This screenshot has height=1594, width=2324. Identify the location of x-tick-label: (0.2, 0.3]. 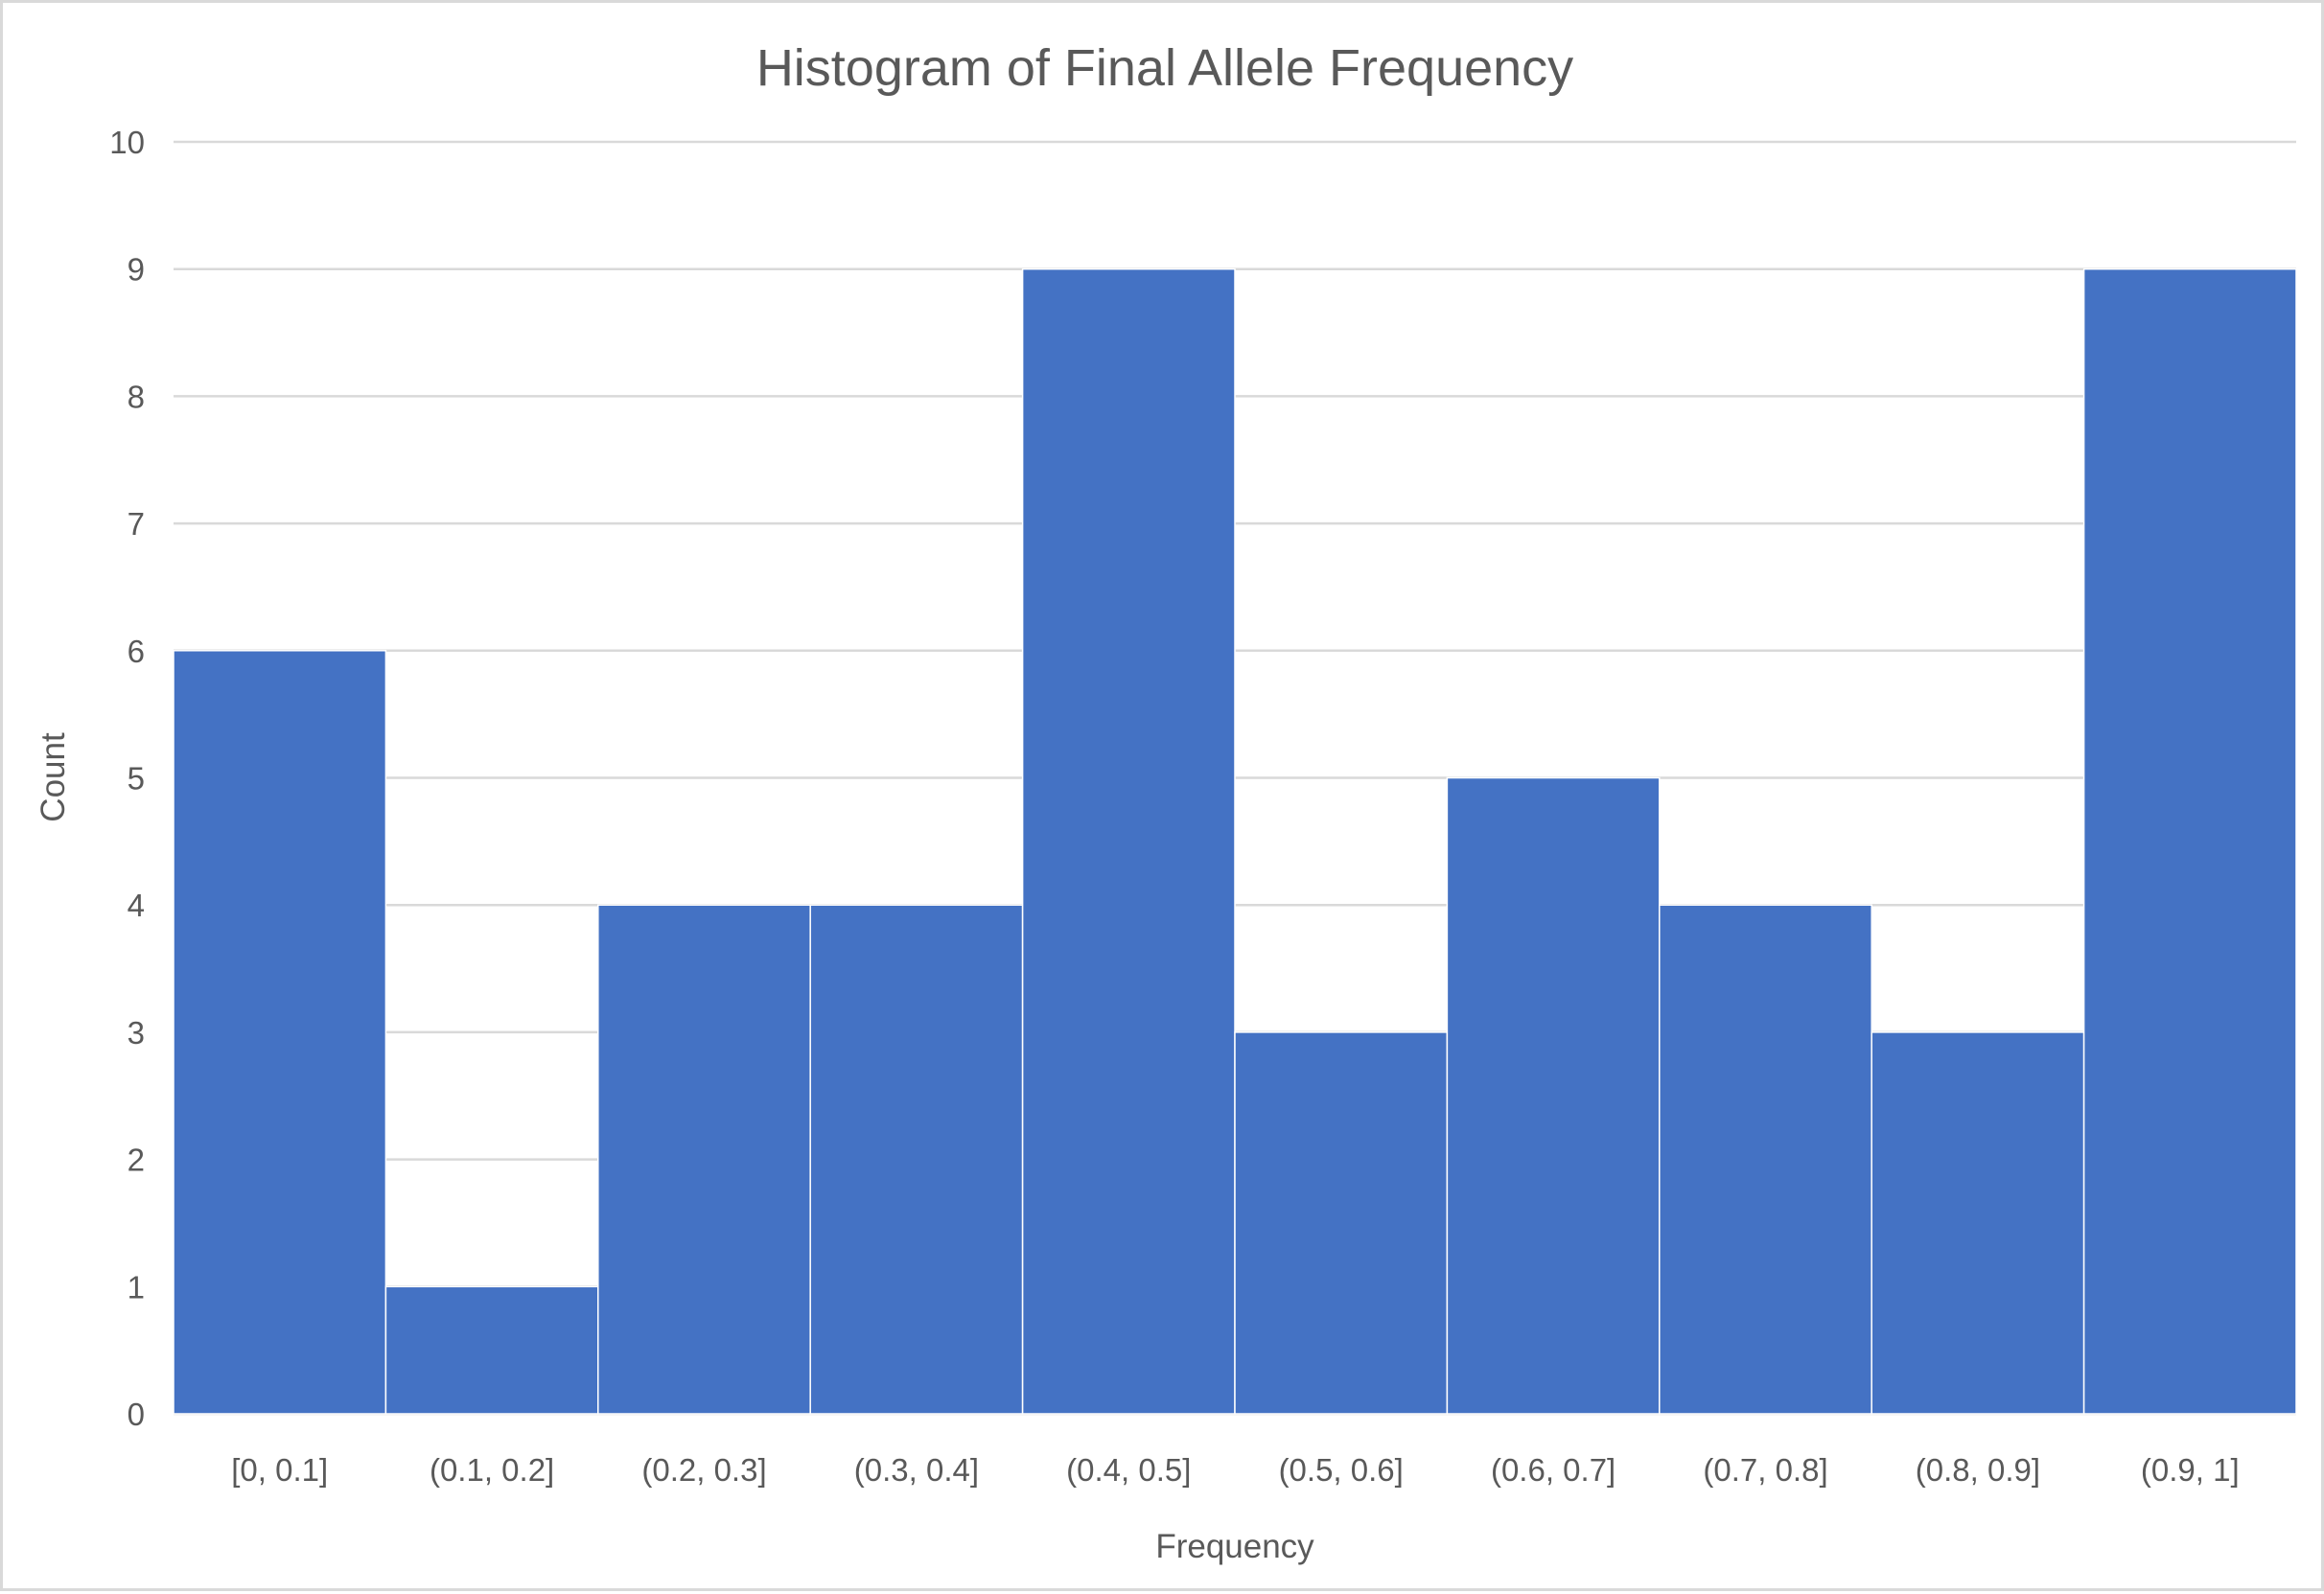
(703, 1470).